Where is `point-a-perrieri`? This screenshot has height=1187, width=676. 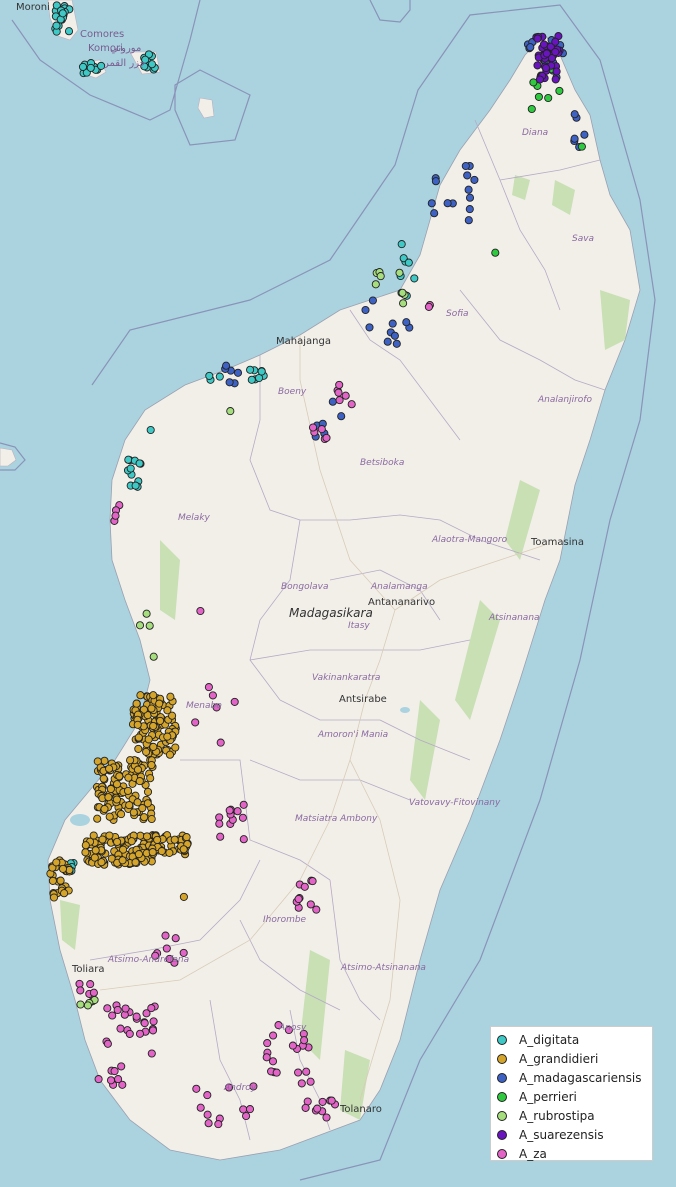
point-a-perrieri is located at coordinates (495, 252).